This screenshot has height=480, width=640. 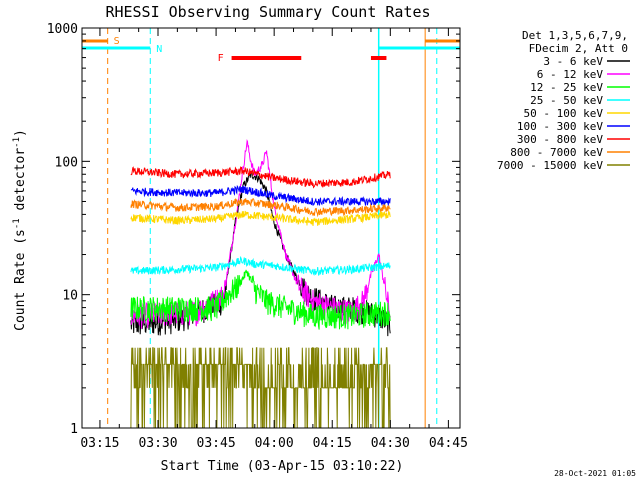 What do you see at coordinates (282, 466) in the screenshot?
I see `x-axis-label: Start Time (03-Apr-15 03:10:22)` at bounding box center [282, 466].